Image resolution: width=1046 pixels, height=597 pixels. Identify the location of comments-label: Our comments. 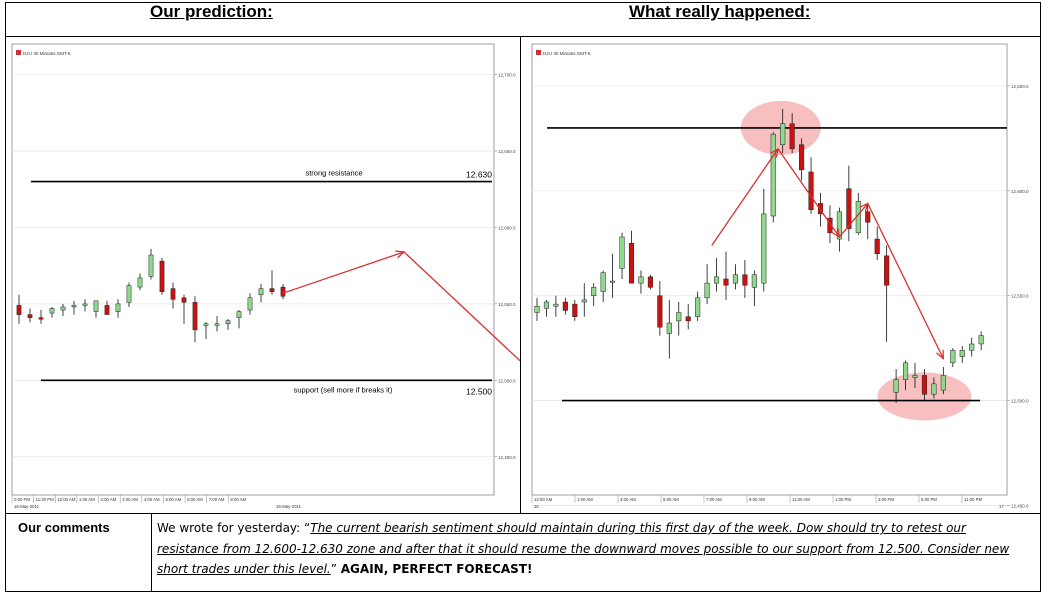
(64, 527).